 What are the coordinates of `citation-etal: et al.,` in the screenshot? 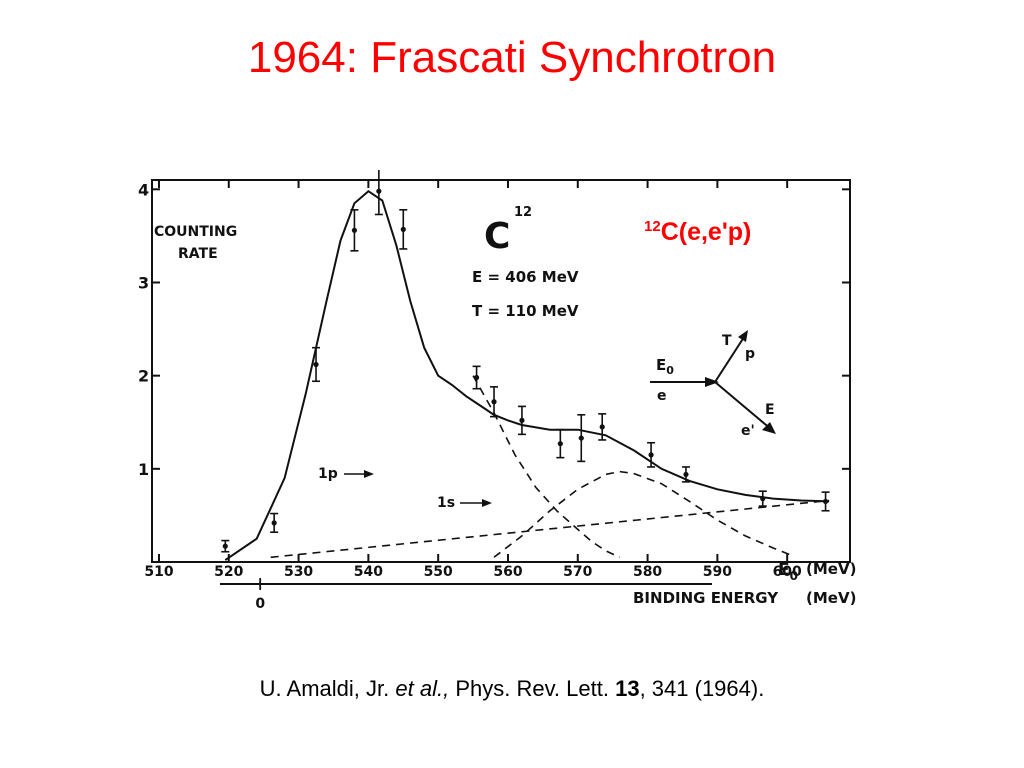 It's located at (422, 688).